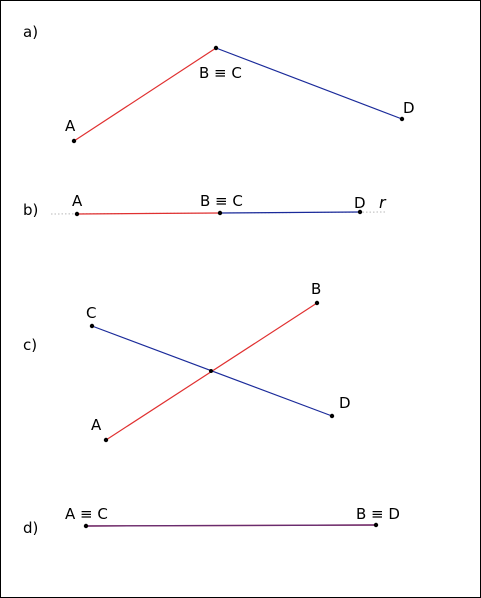  What do you see at coordinates (332, 416) in the screenshot?
I see `panel-c-point-d` at bounding box center [332, 416].